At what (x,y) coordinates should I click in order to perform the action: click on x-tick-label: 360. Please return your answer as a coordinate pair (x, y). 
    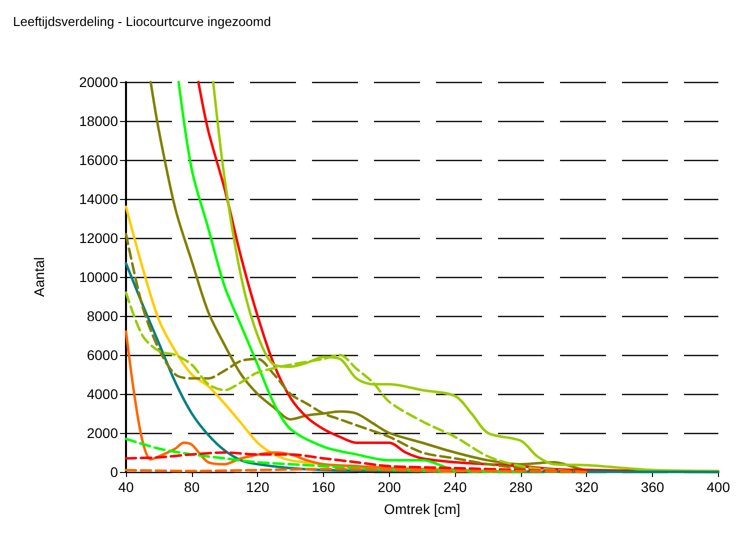
    Looking at the image, I should click on (652, 487).